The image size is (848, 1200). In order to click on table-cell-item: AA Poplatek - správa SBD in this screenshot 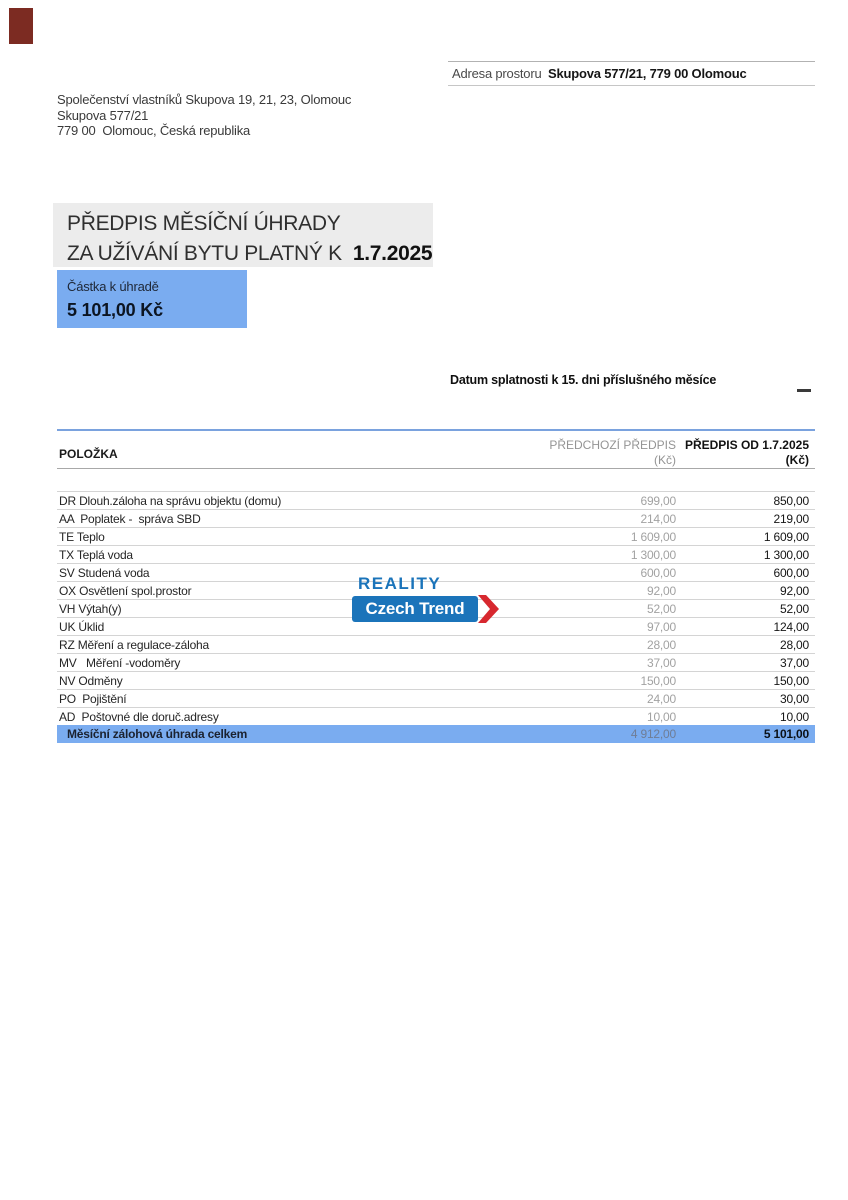, I will do `click(130, 518)`.